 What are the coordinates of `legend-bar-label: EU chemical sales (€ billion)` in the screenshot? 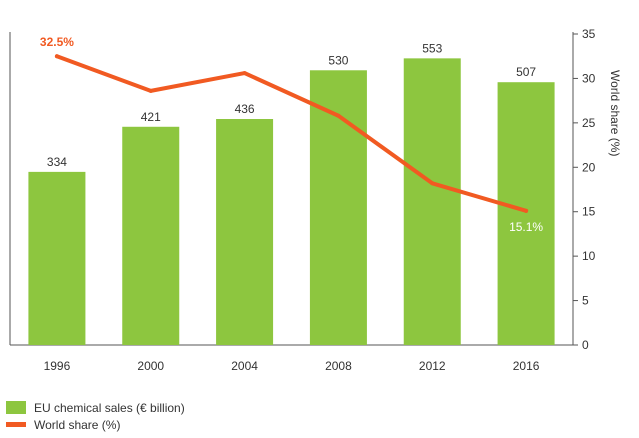 It's located at (109, 407).